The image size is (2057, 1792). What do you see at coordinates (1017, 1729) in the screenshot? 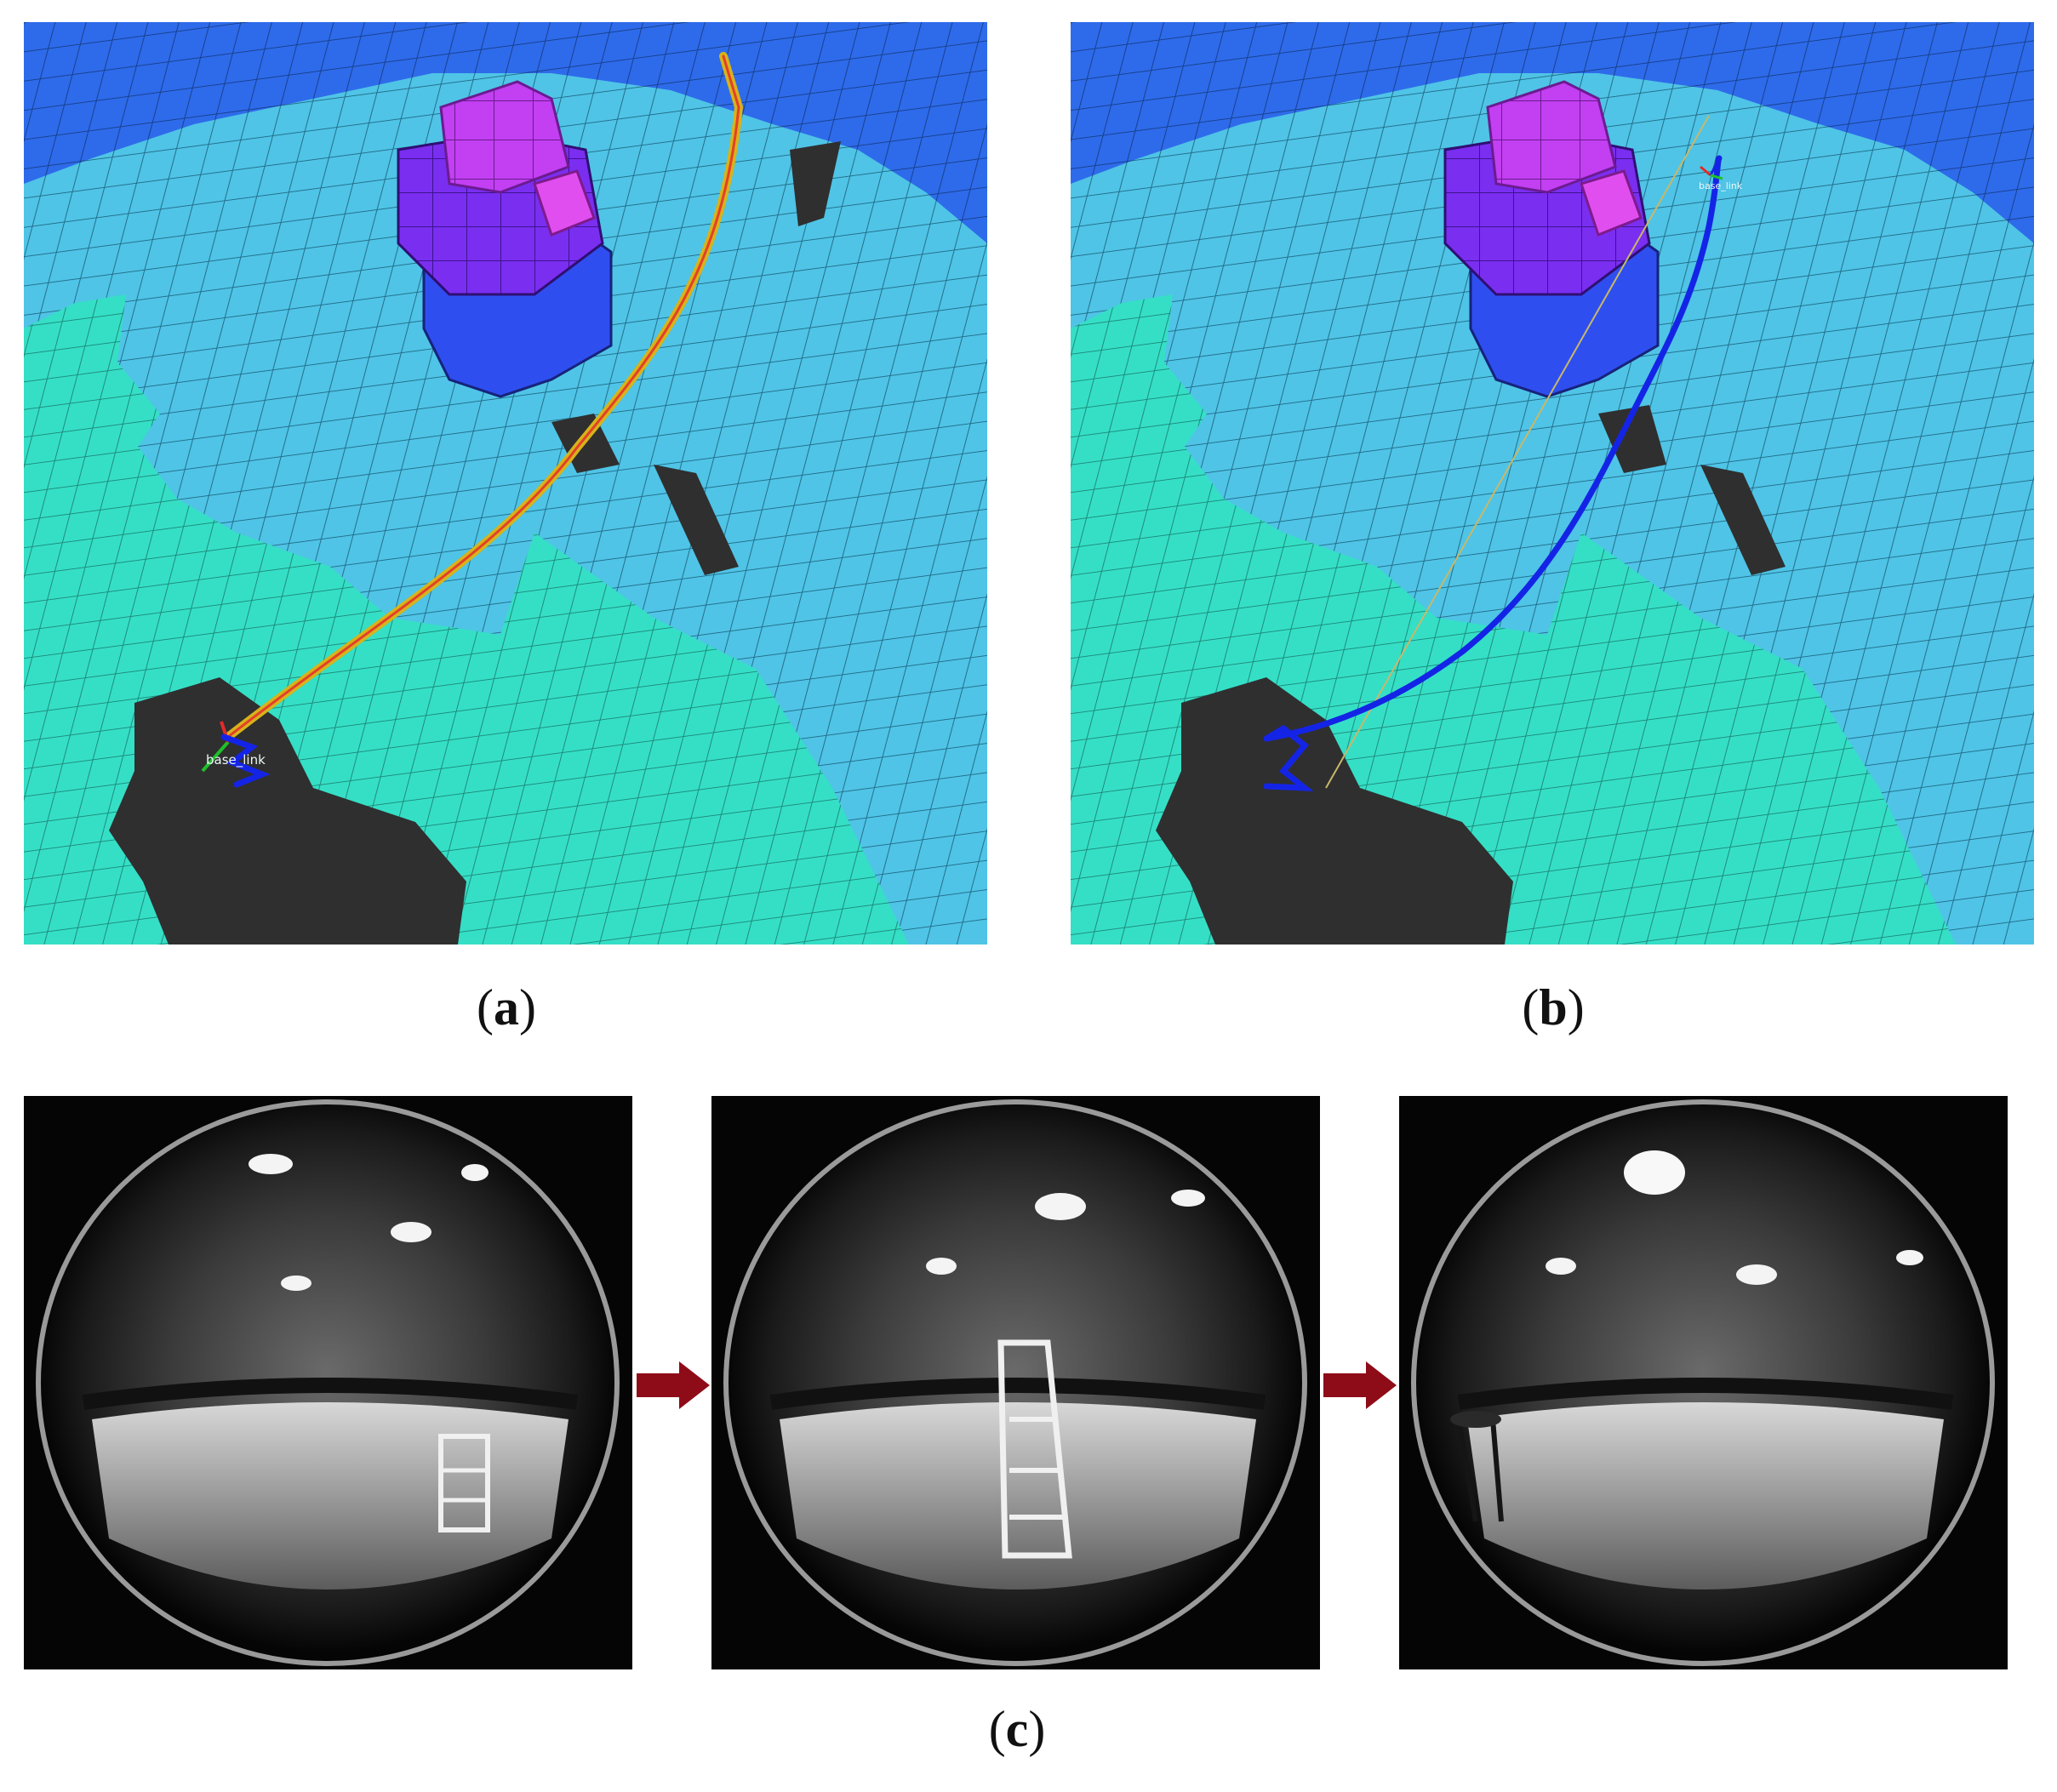
I see `caption-c: (c)` at bounding box center [1017, 1729].